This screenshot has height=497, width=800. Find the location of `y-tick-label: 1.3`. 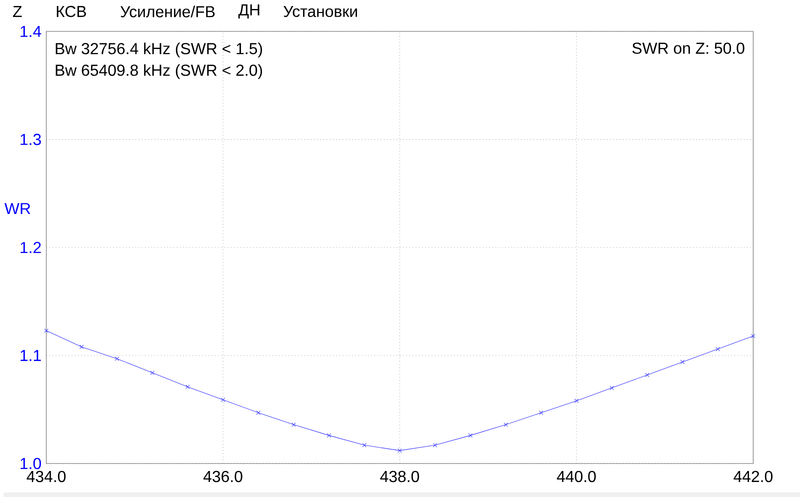

y-tick-label: 1.3 is located at coordinates (30, 139).